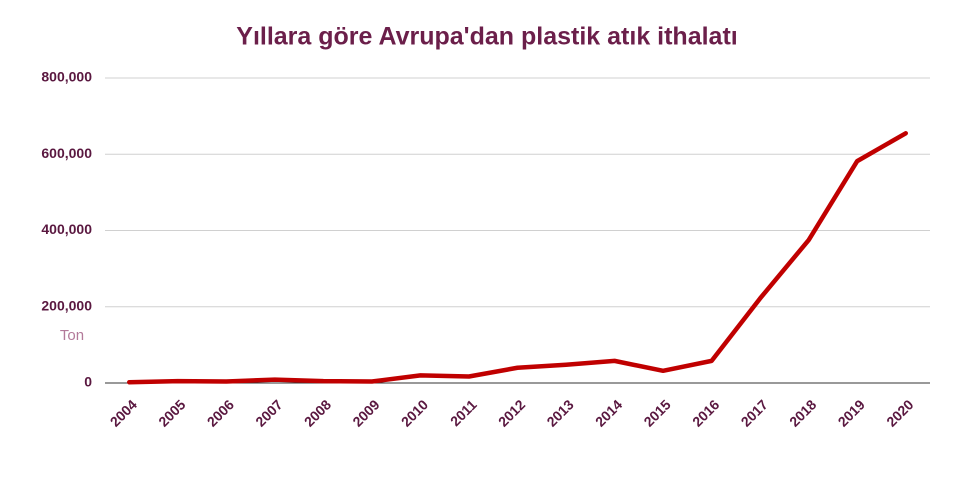 The height and width of the screenshot is (478, 954). What do you see at coordinates (754, 412) in the screenshot?
I see `x-tick-label: 2017` at bounding box center [754, 412].